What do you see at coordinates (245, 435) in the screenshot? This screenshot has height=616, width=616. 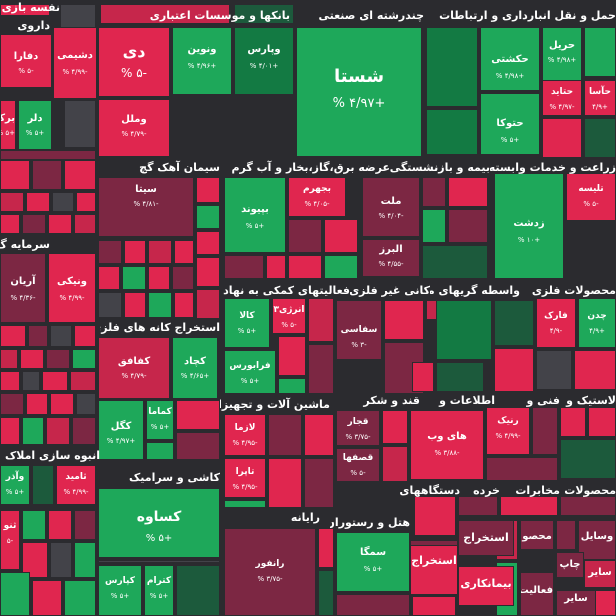 I see `stock-tile: لازما -۴/۹۵ %` at bounding box center [245, 435].